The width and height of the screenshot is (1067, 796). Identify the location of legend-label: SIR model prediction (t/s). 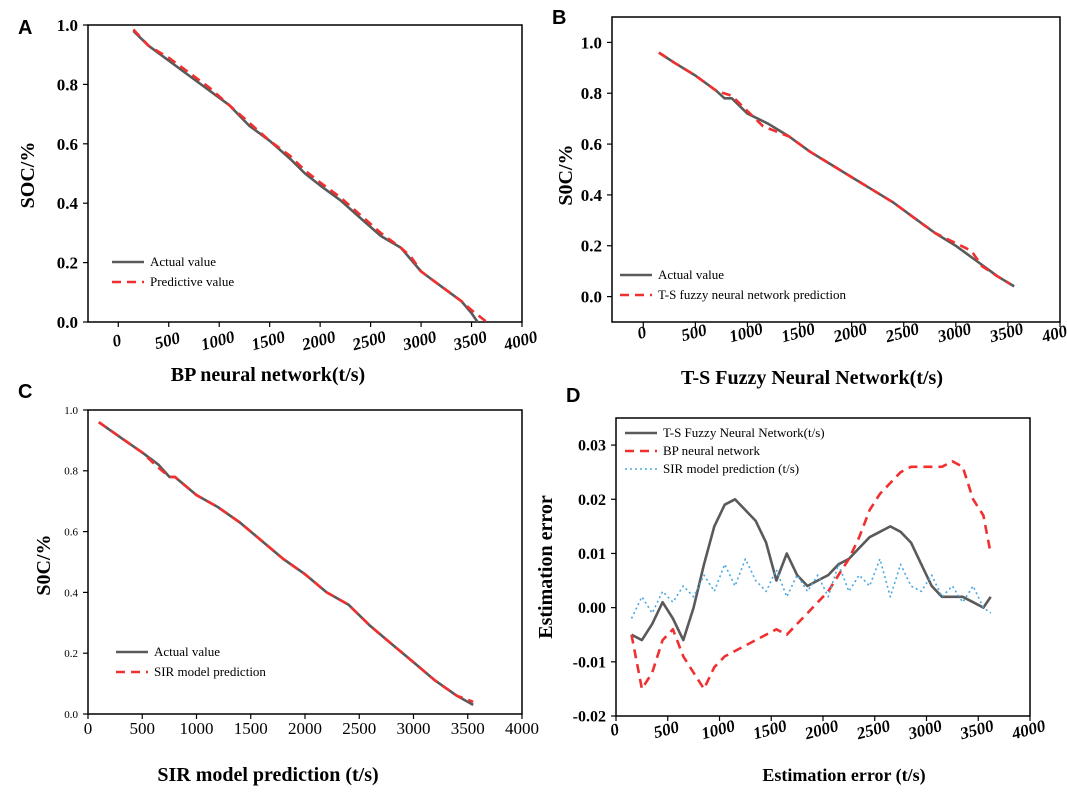
(731, 468).